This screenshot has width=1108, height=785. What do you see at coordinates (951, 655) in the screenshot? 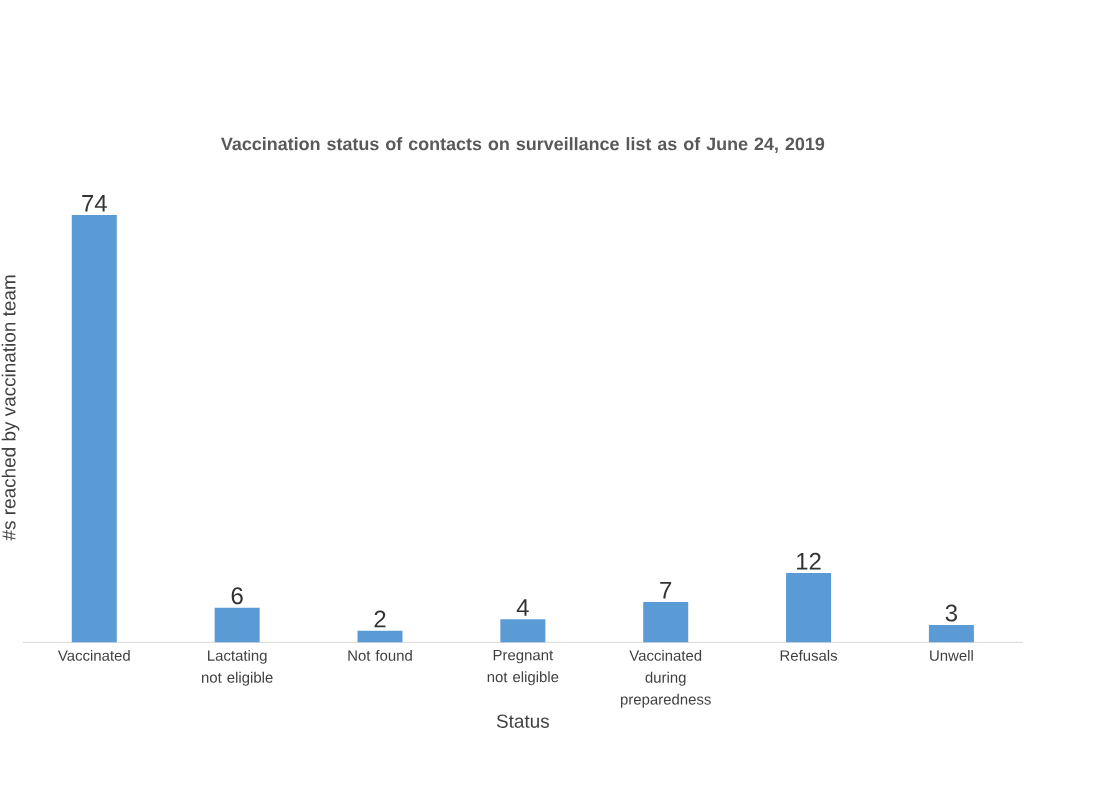
I see `x-tick-label: Unwell` at bounding box center [951, 655].